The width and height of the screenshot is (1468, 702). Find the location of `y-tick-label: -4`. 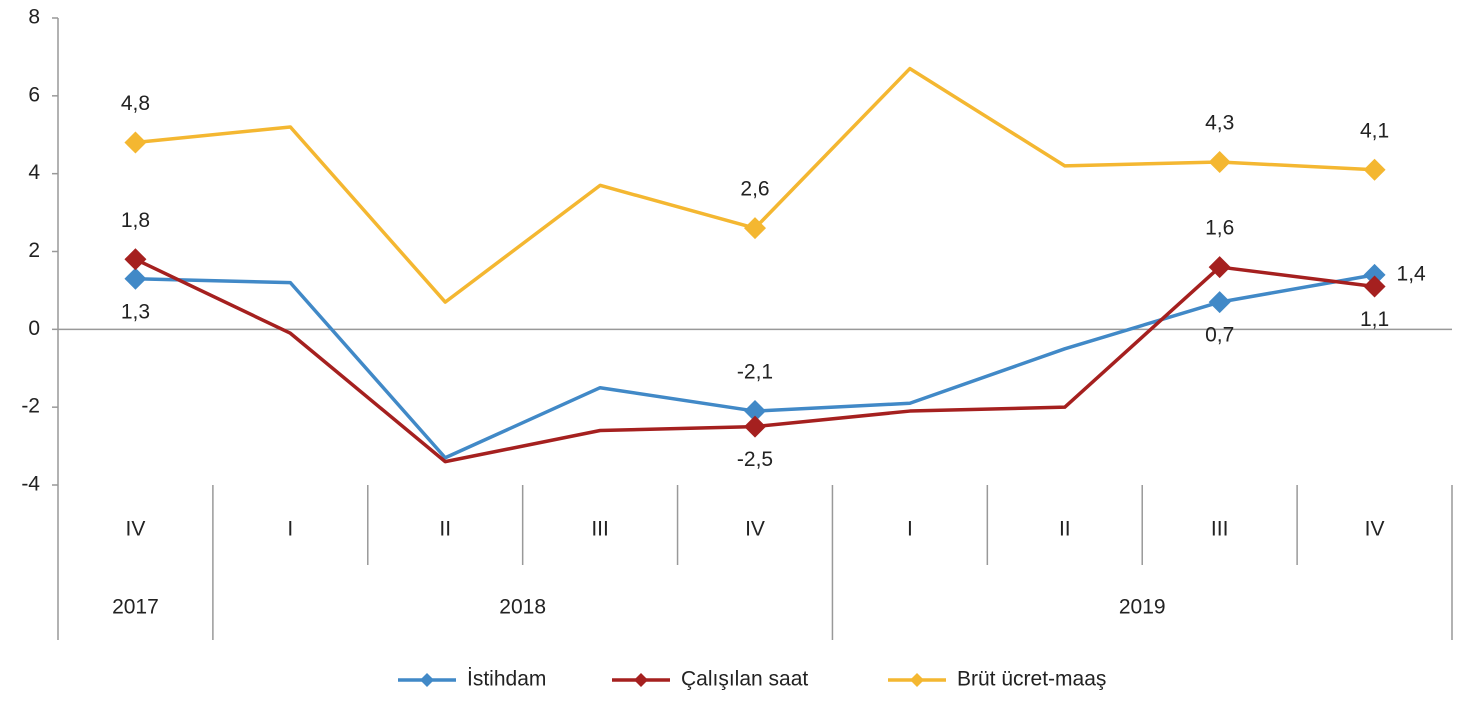

y-tick-label: -4 is located at coordinates (30, 484).